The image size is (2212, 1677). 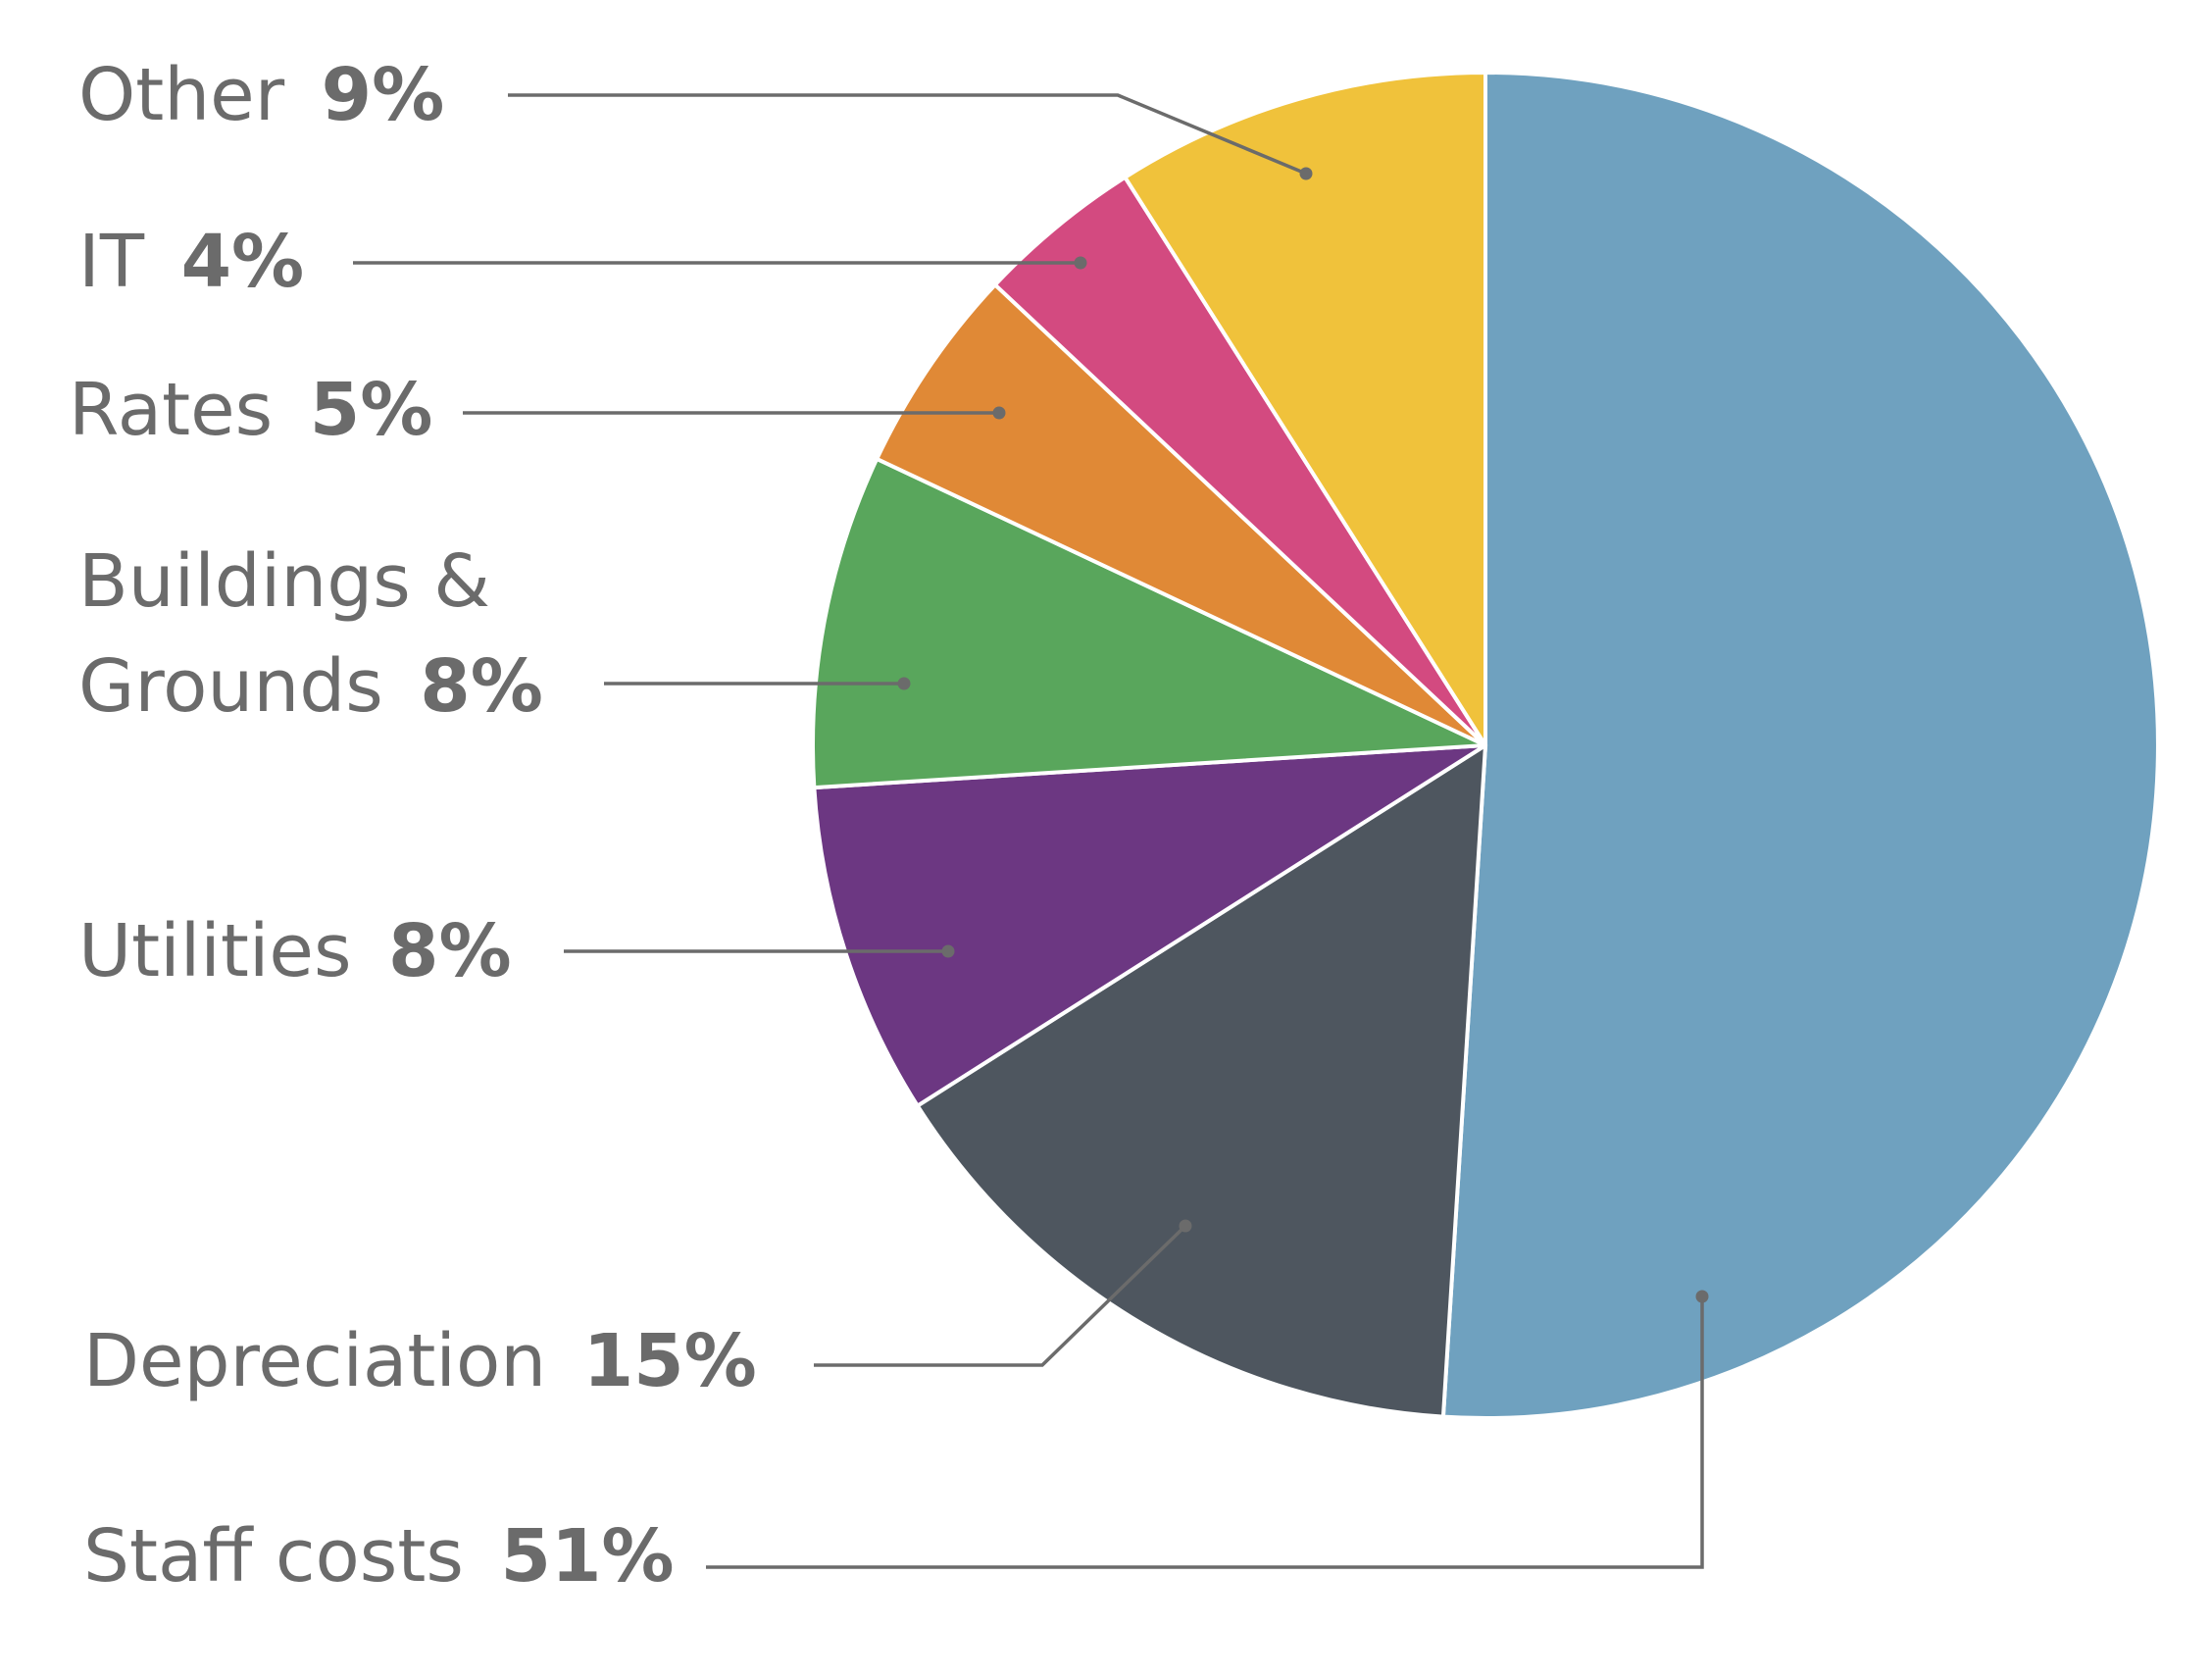 I want to click on label-rates: Rates 5%, so click(x=251, y=410).